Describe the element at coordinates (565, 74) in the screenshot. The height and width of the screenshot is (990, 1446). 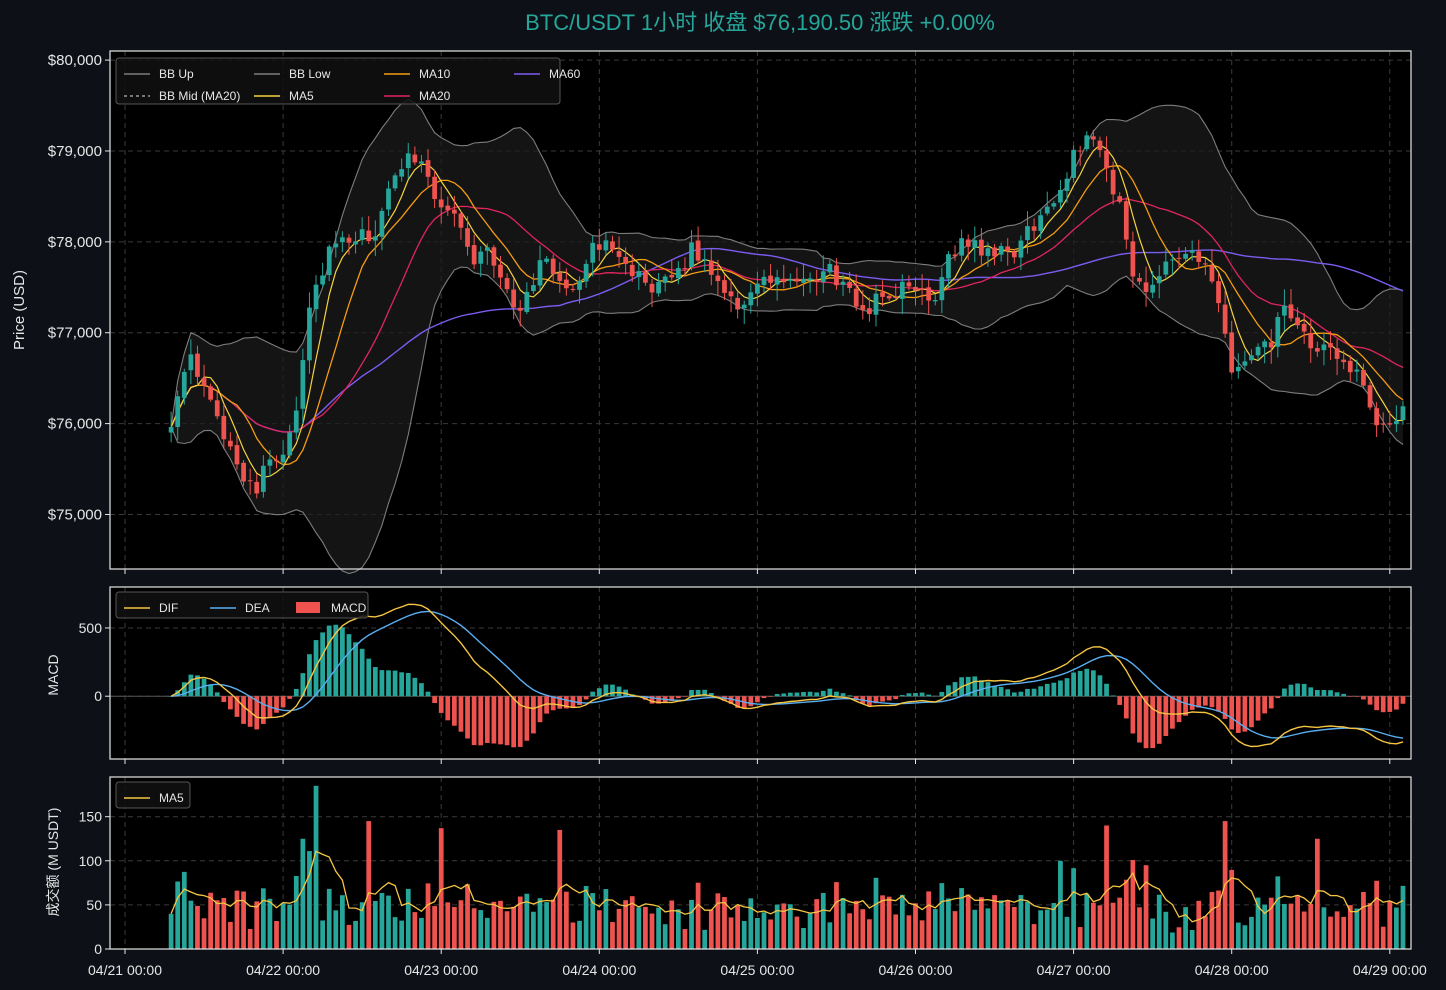
I see `legend-label: MA60` at that location.